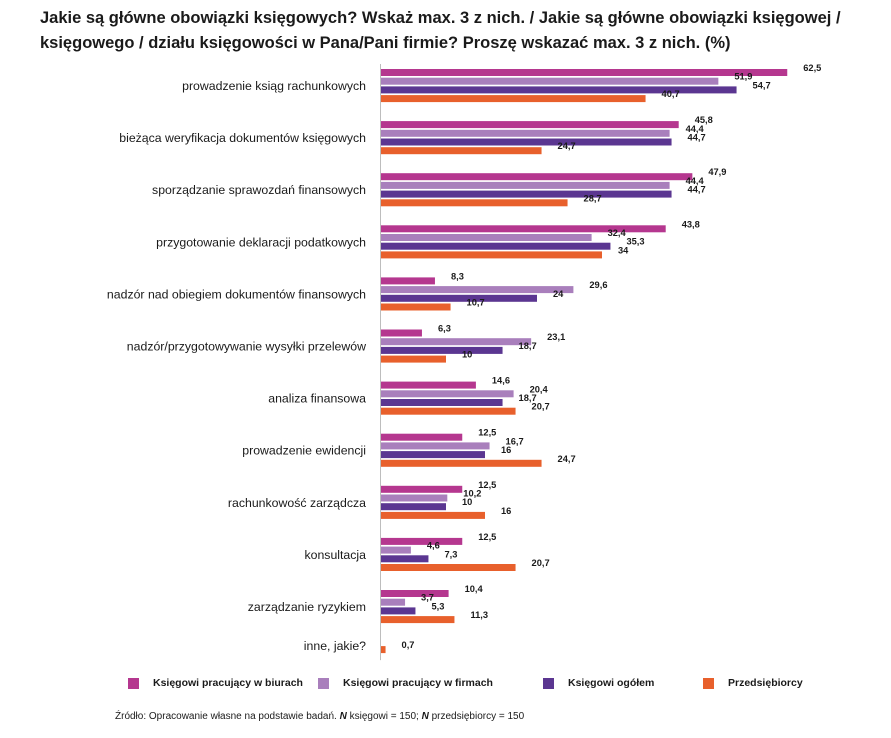 Image resolution: width=891 pixels, height=738 pixels. I want to click on legend-item: Przedsiębiorcy, so click(753, 683).